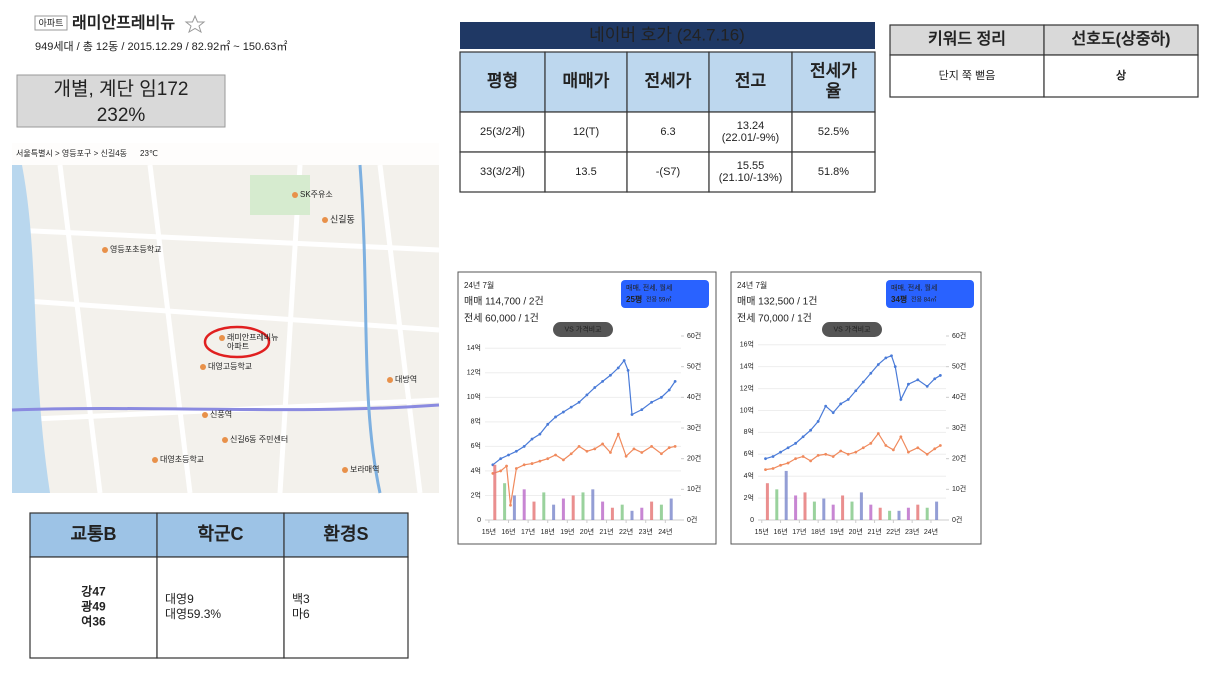  I want to click on cell-text: 여36, so click(93, 621).